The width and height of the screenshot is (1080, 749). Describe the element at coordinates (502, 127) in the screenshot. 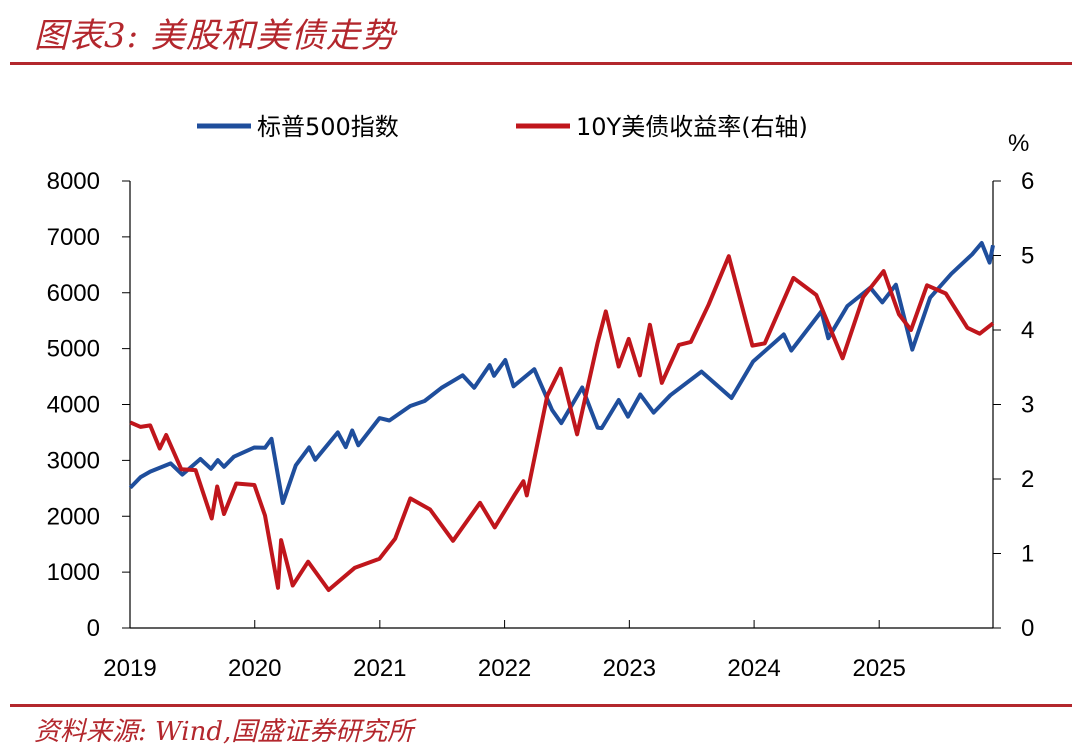

I see `legend: 标普500指数 10Y美债收益率(右轴)` at that location.